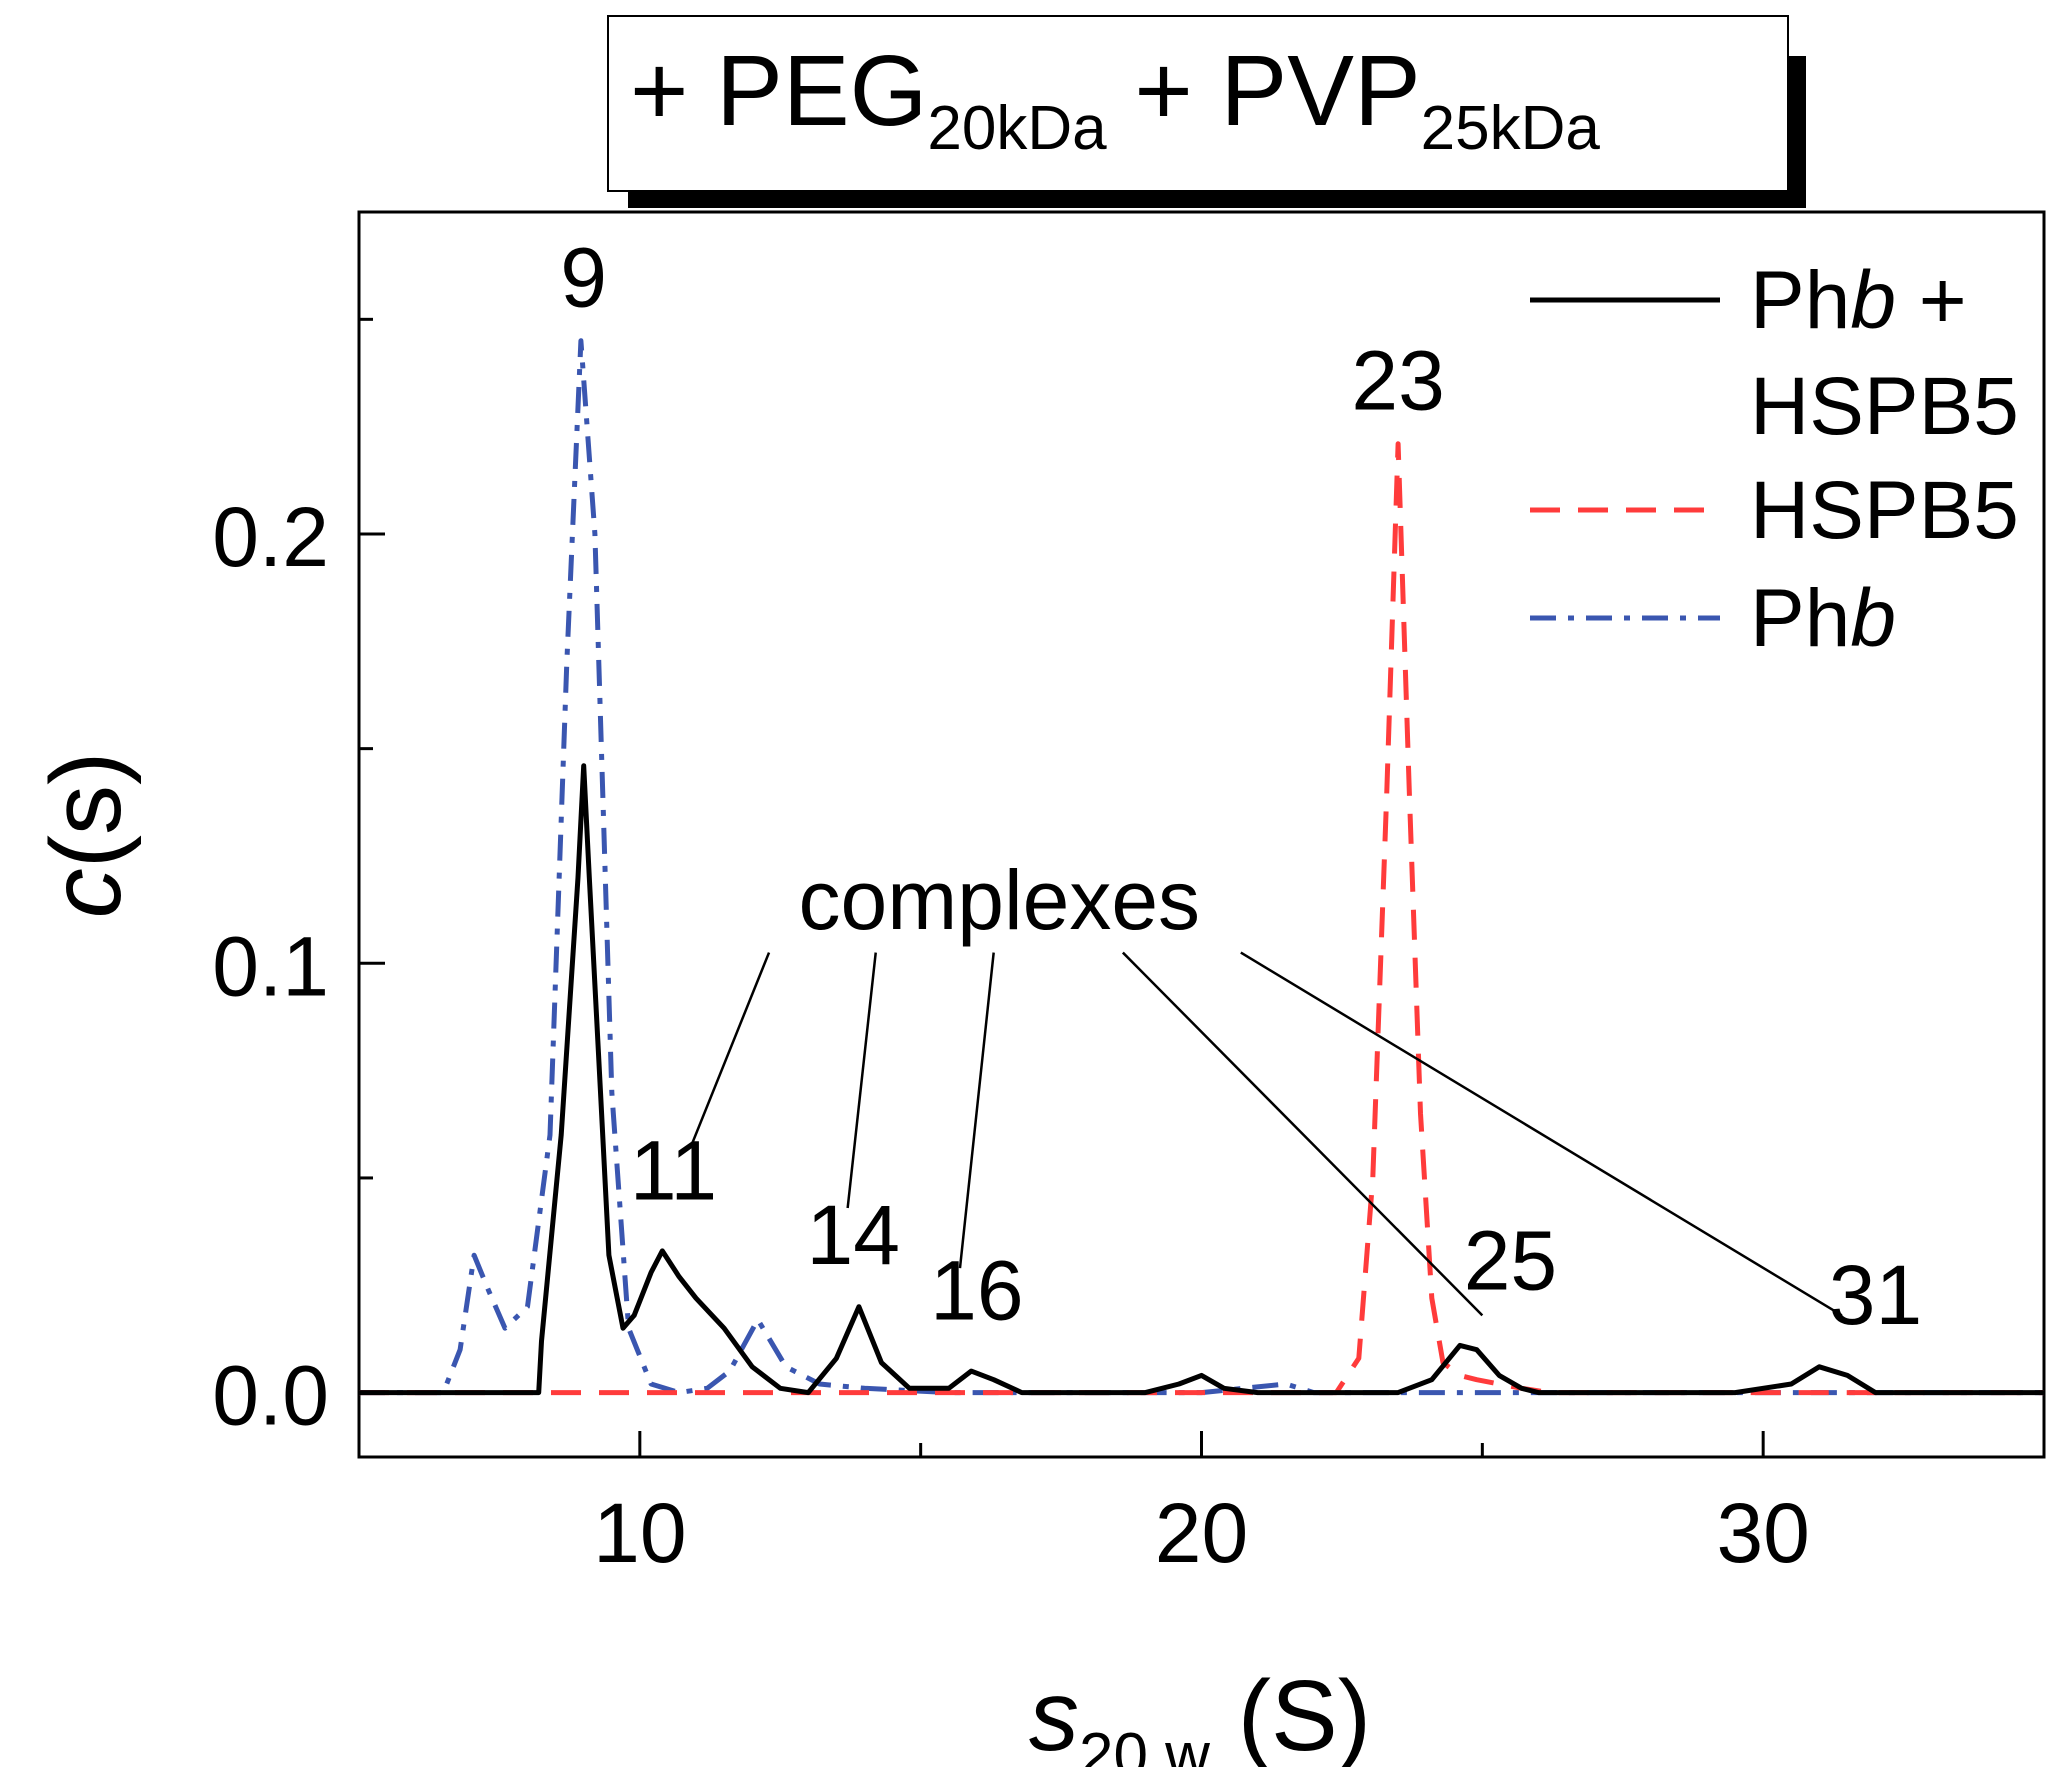  Describe the element at coordinates (1858, 300) in the screenshot. I see `legend-label: Phb +` at that location.